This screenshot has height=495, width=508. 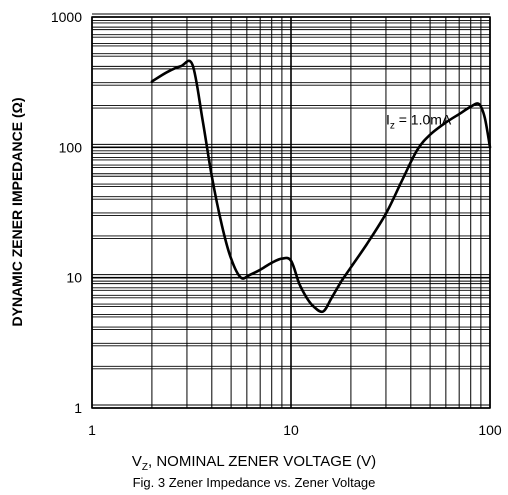 I want to click on x-tick-label: 1, so click(x=92, y=430).